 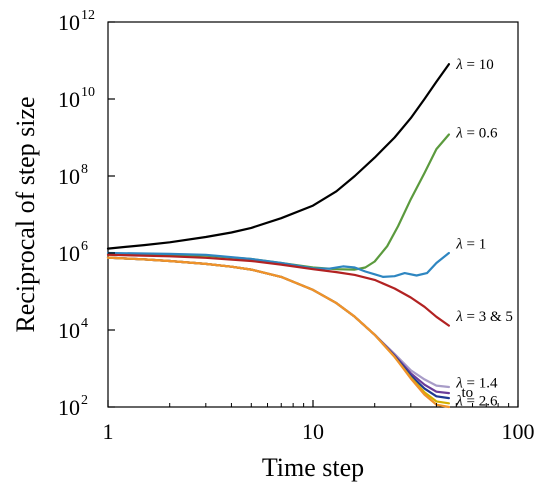 What do you see at coordinates (88, 92) in the screenshot?
I see `y-tick-exponent: 10` at bounding box center [88, 92].